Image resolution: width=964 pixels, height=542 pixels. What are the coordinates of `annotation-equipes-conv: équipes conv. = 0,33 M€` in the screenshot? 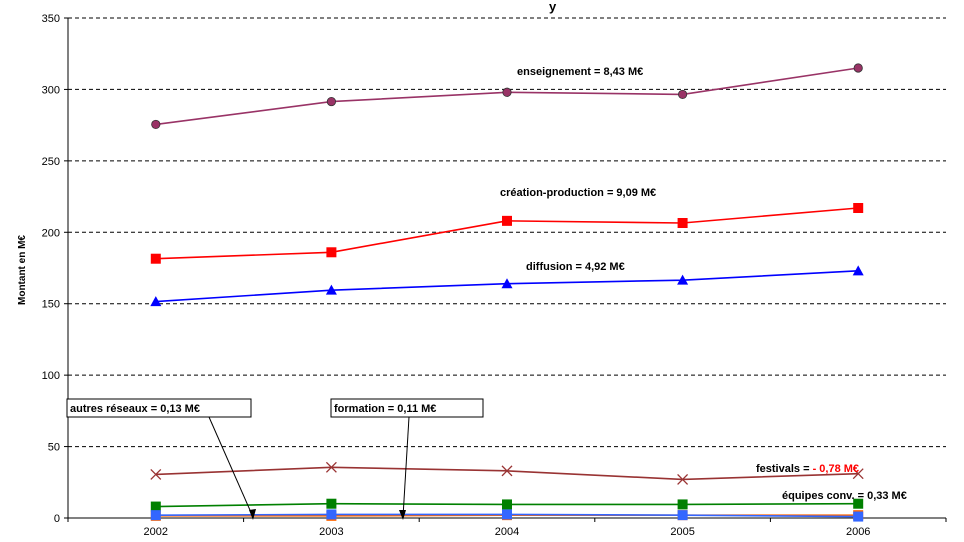 It's located at (844, 496).